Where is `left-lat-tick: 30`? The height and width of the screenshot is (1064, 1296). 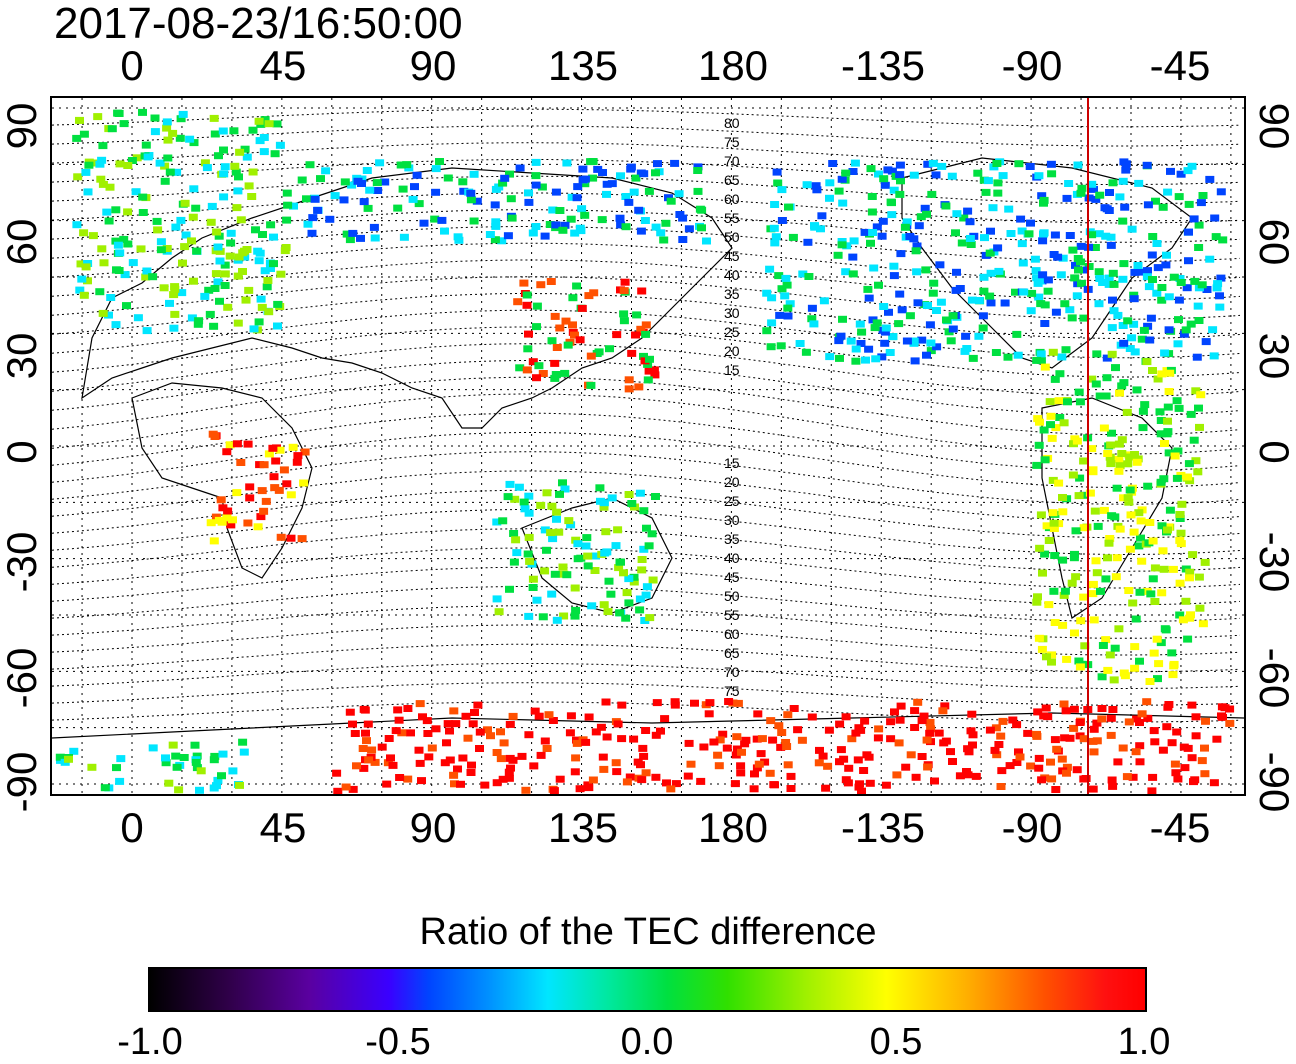 left-lat-tick: 30 is located at coordinates (22, 356).